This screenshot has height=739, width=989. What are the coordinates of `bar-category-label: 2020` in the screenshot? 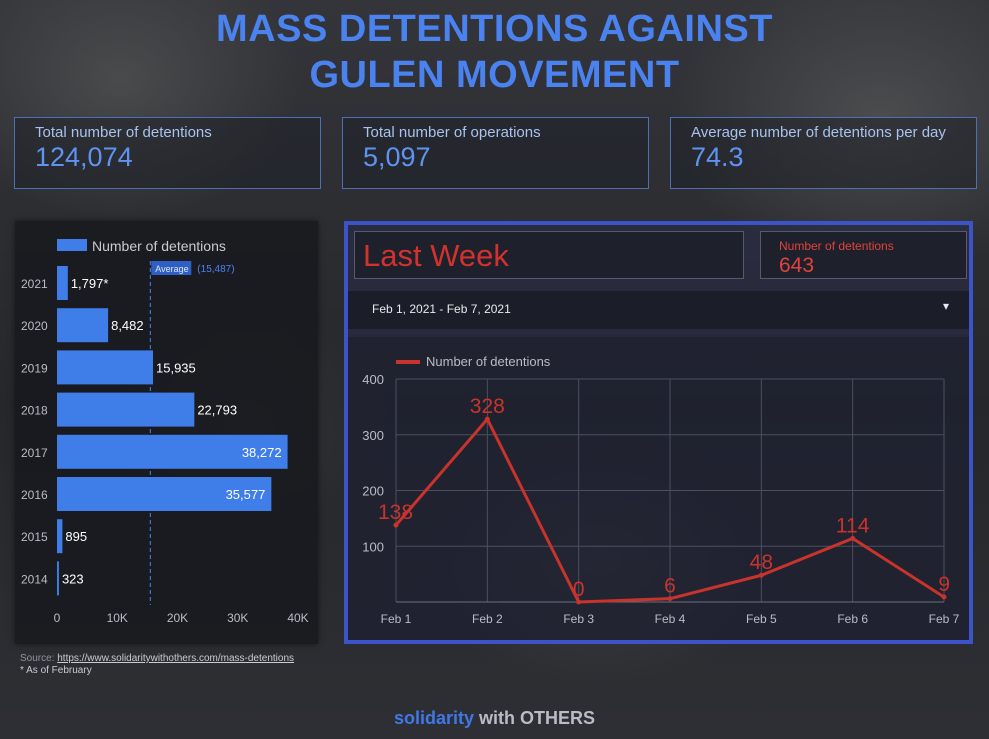 It's located at (34, 326).